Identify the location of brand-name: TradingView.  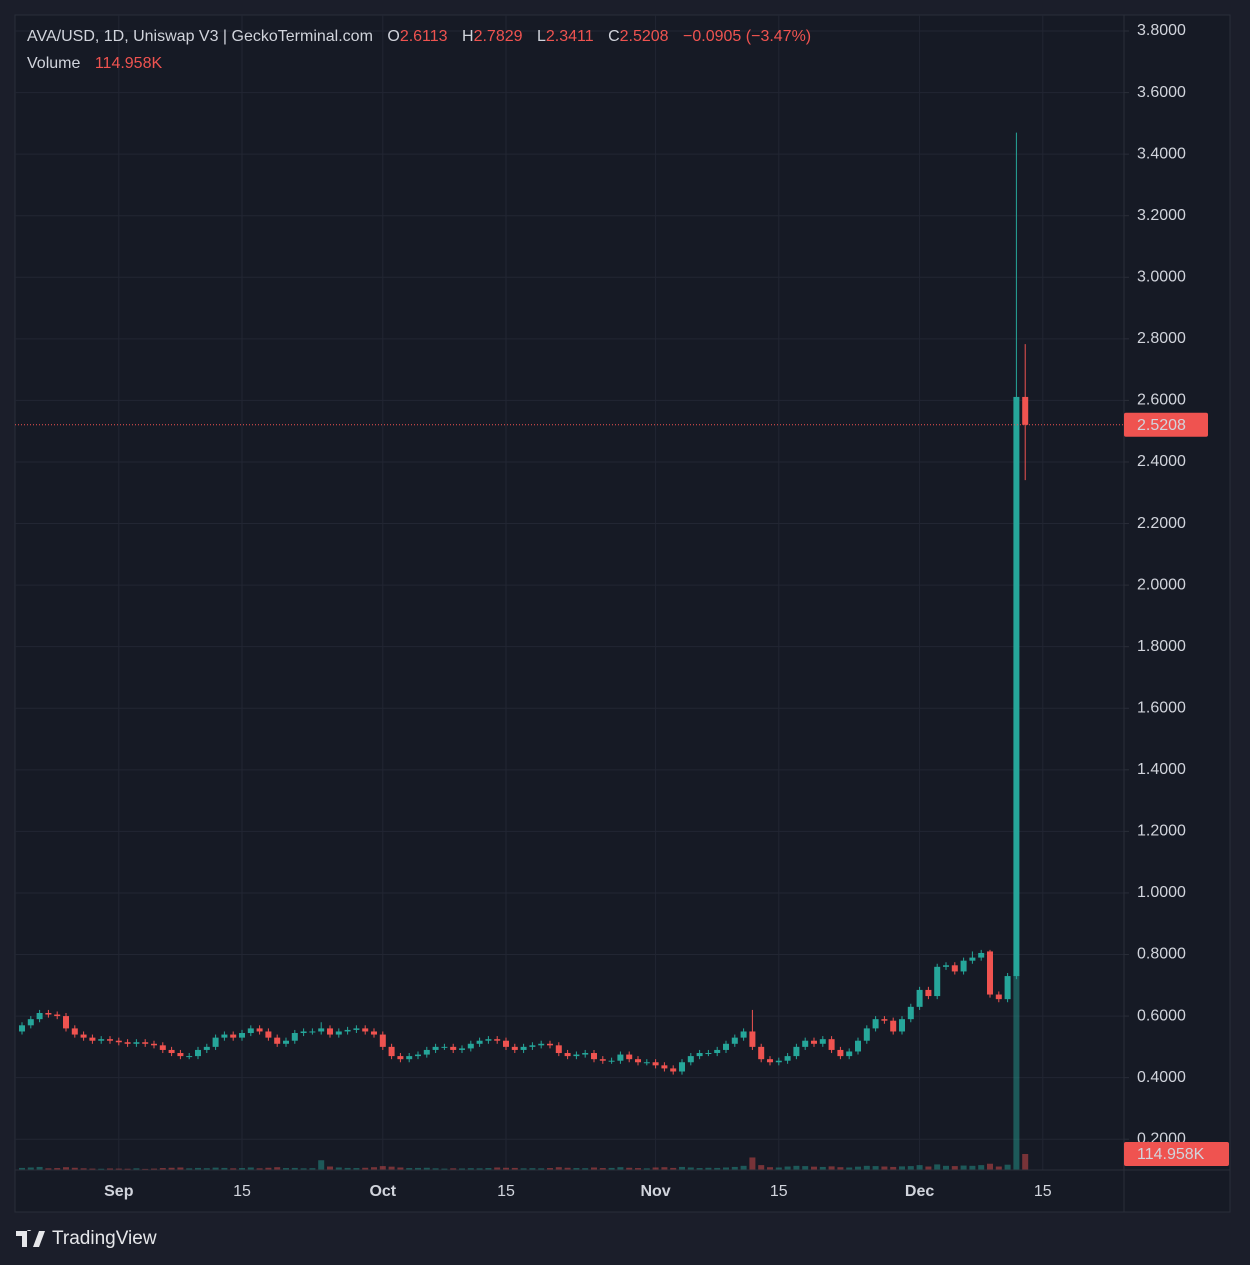
(104, 1238).